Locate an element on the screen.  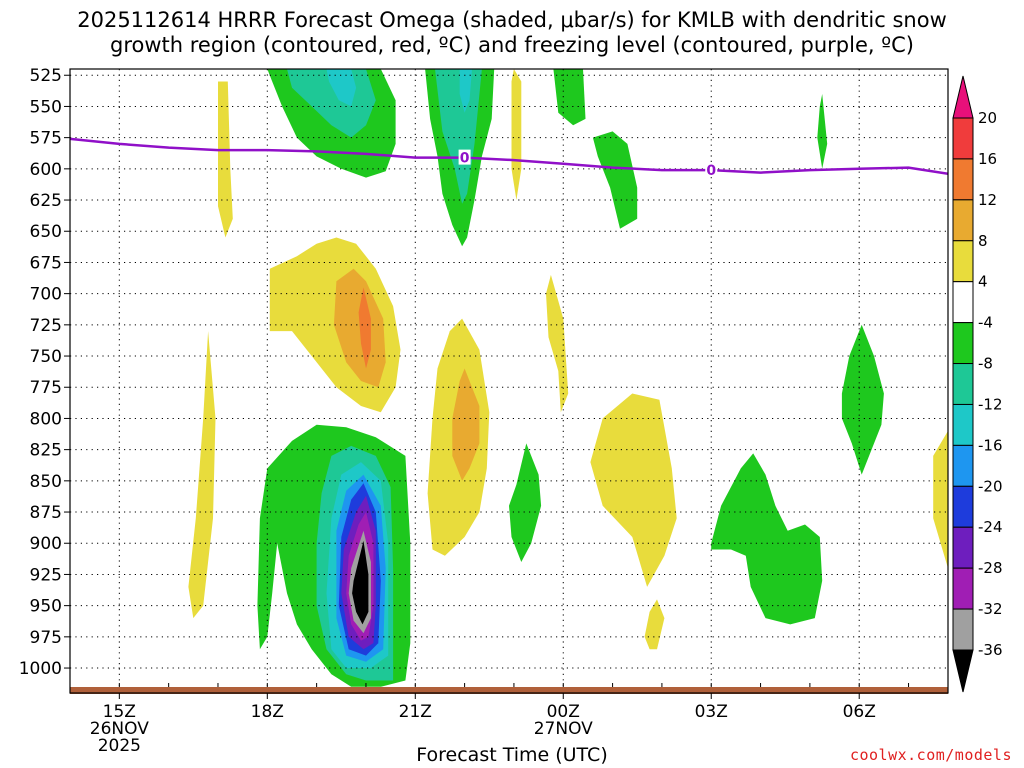
colorbar-label-13: -36 is located at coordinates (990, 650).